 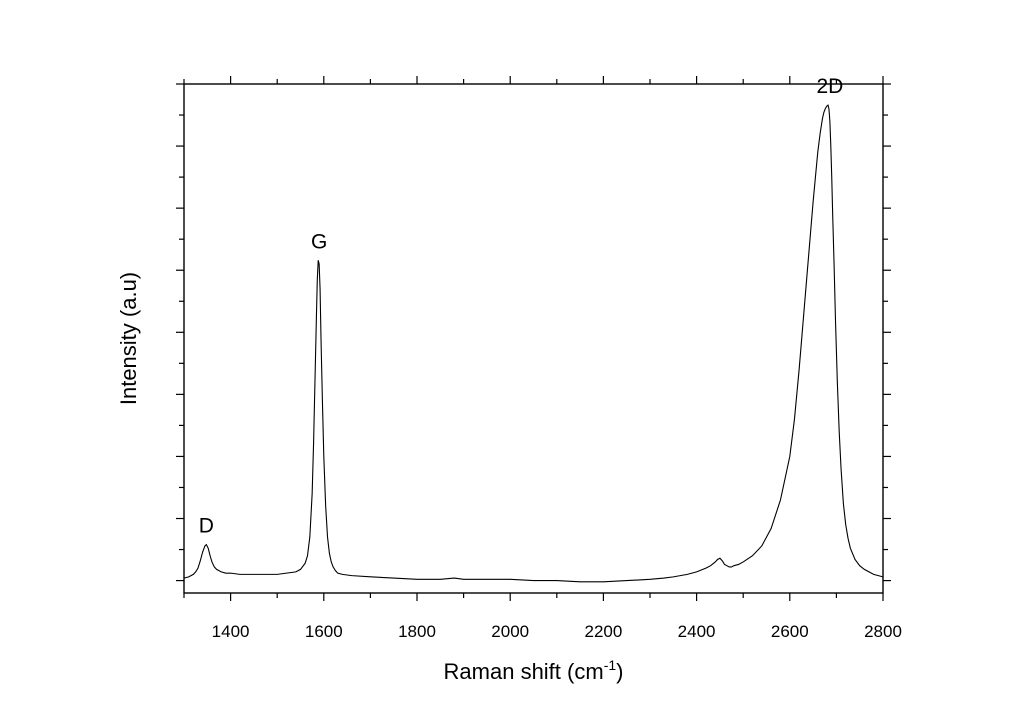 I want to click on peak-label-g: G, so click(x=319, y=241).